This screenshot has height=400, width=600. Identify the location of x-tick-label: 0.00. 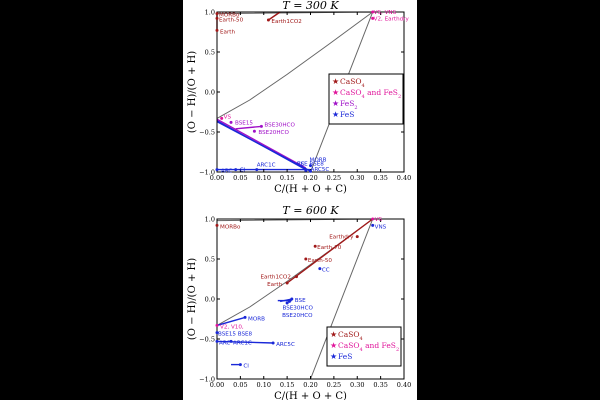
(217, 178).